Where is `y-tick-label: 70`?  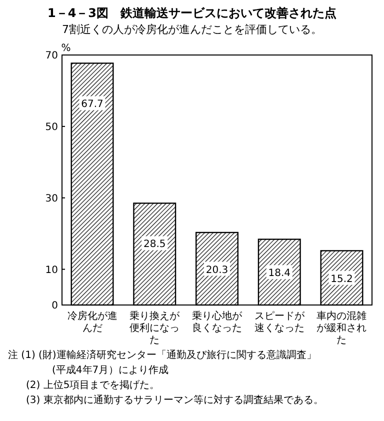 y-tick-label: 70 is located at coordinates (51, 56).